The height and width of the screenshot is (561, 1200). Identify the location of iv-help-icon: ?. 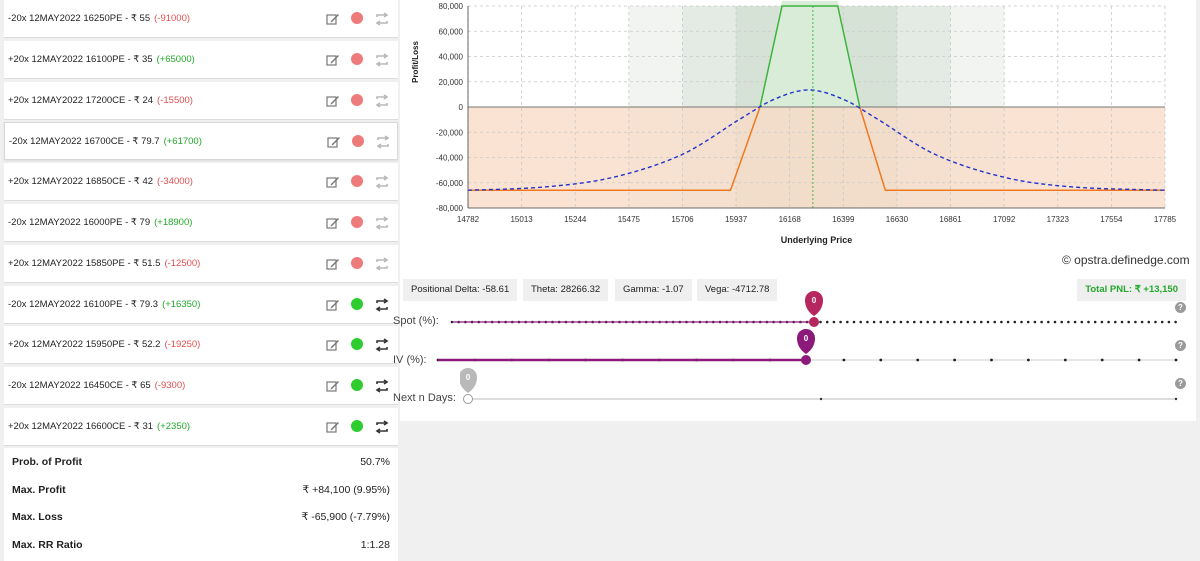
(1180, 345).